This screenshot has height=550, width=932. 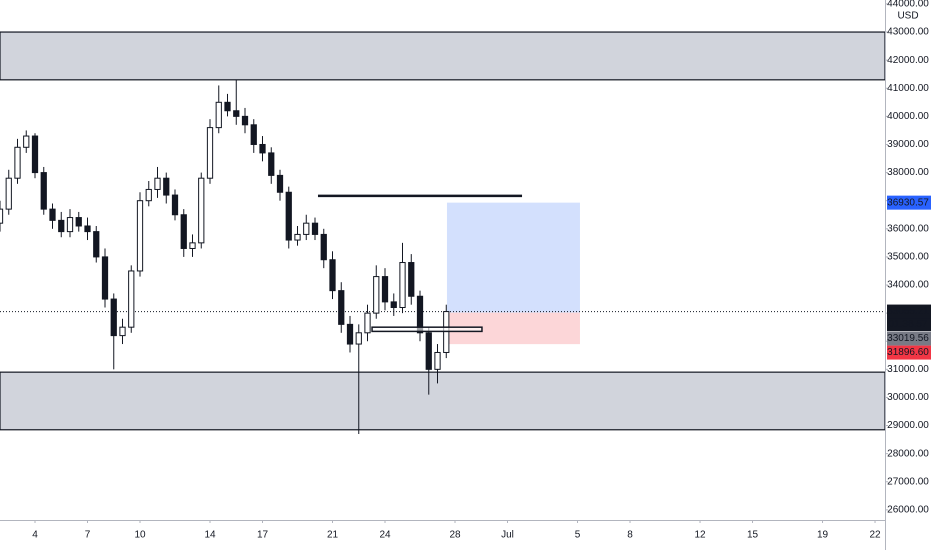 I want to click on x-tick-label: 15, so click(x=753, y=535).